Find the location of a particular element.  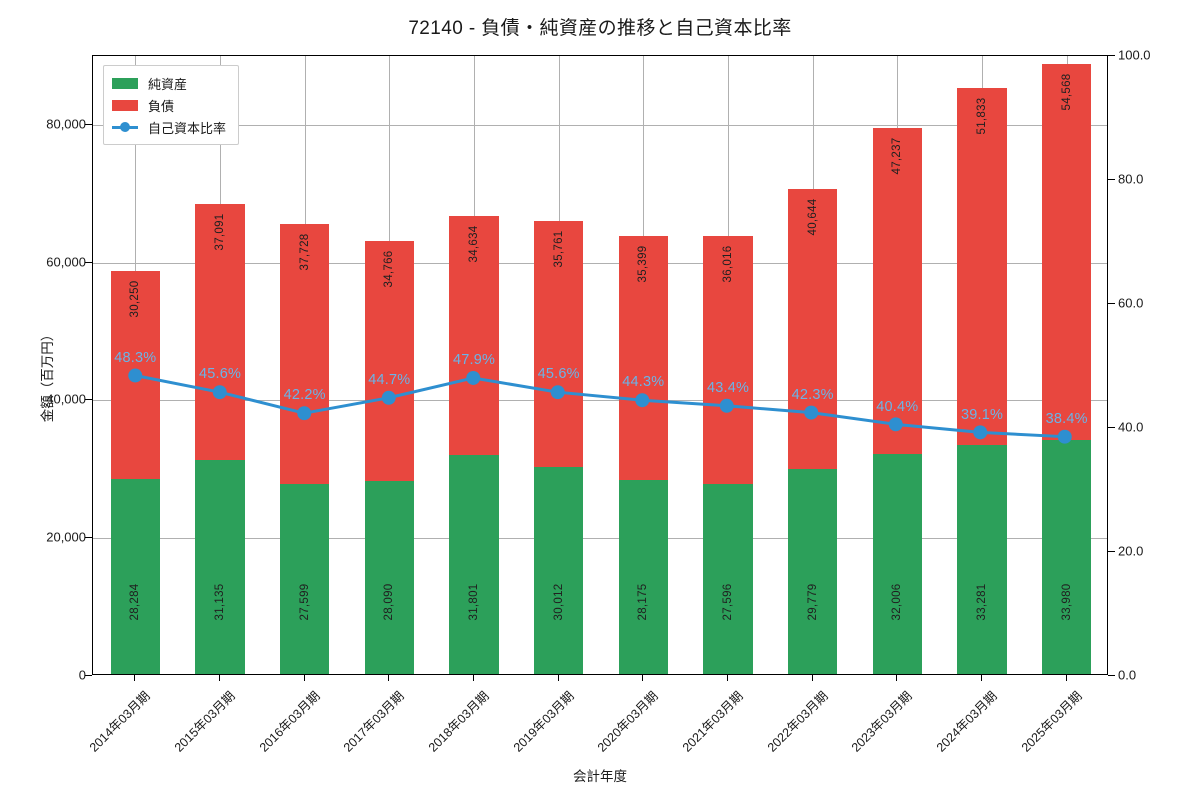

ratio-value-label: 43.4% is located at coordinates (728, 387).